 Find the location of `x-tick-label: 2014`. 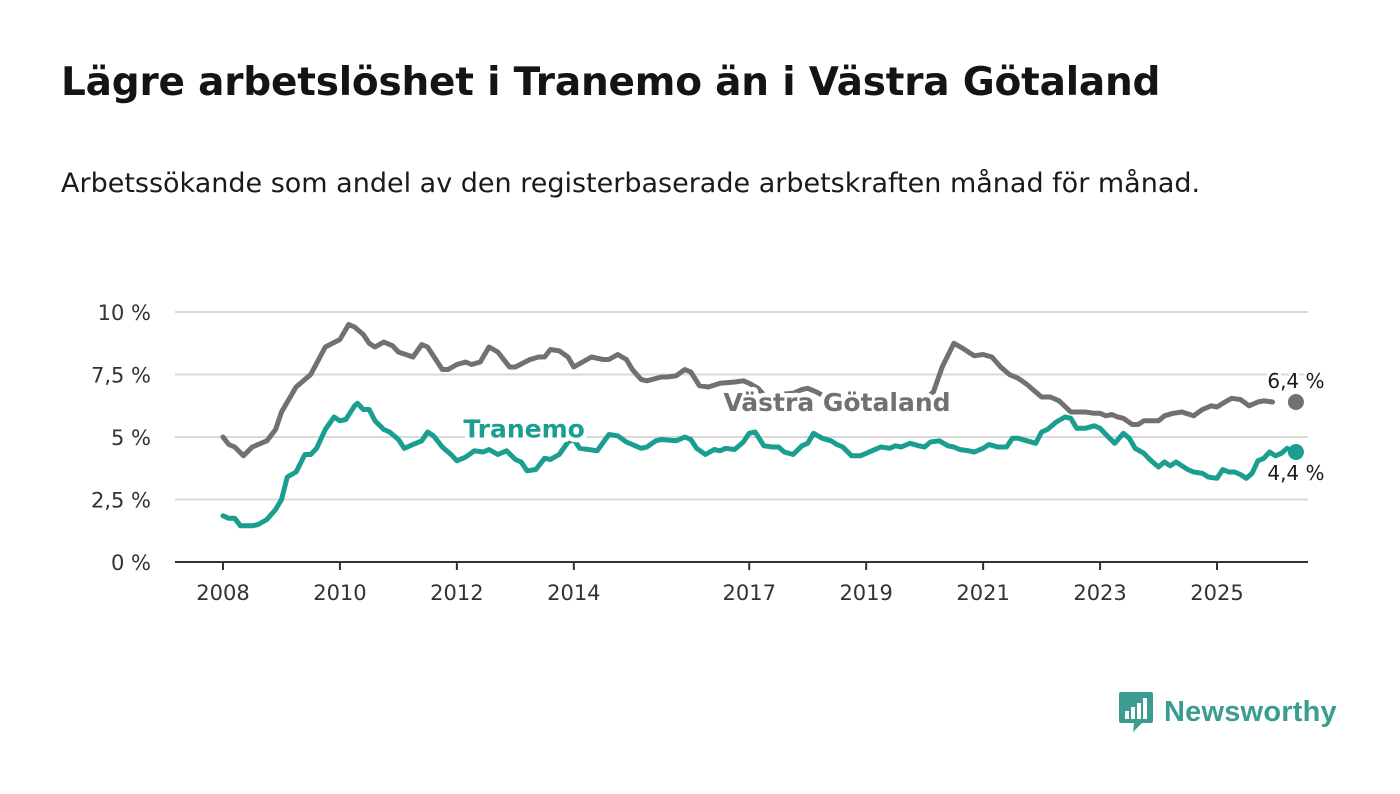

x-tick-label: 2014 is located at coordinates (573, 593).